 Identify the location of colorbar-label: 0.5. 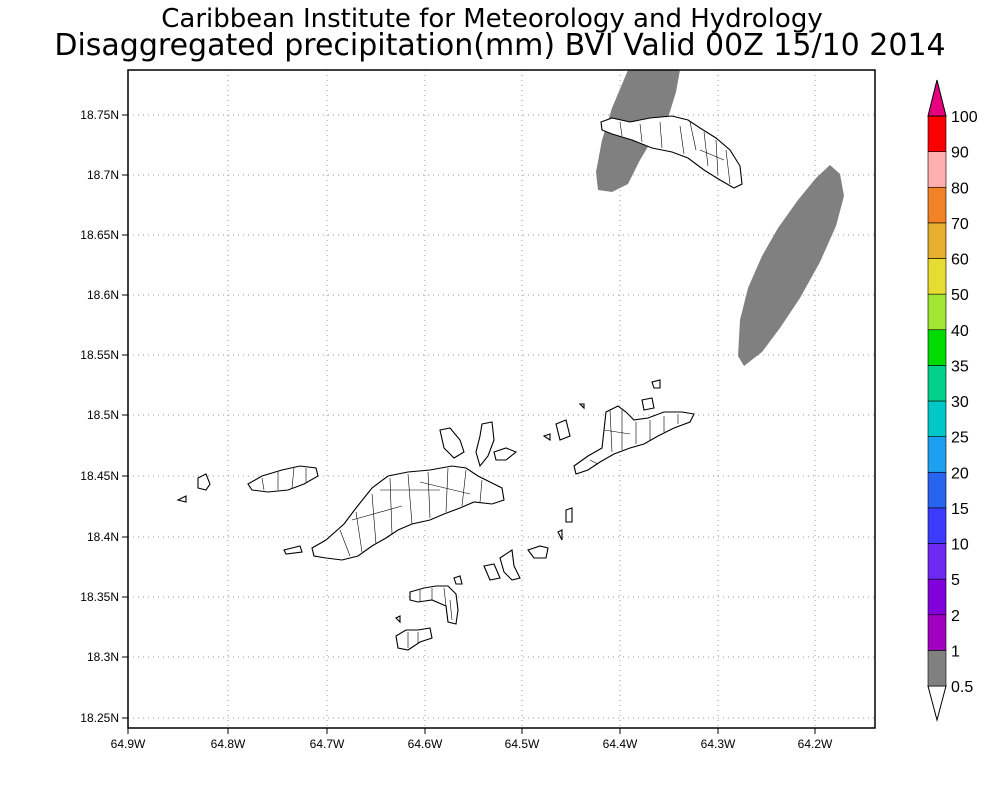
(962, 687).